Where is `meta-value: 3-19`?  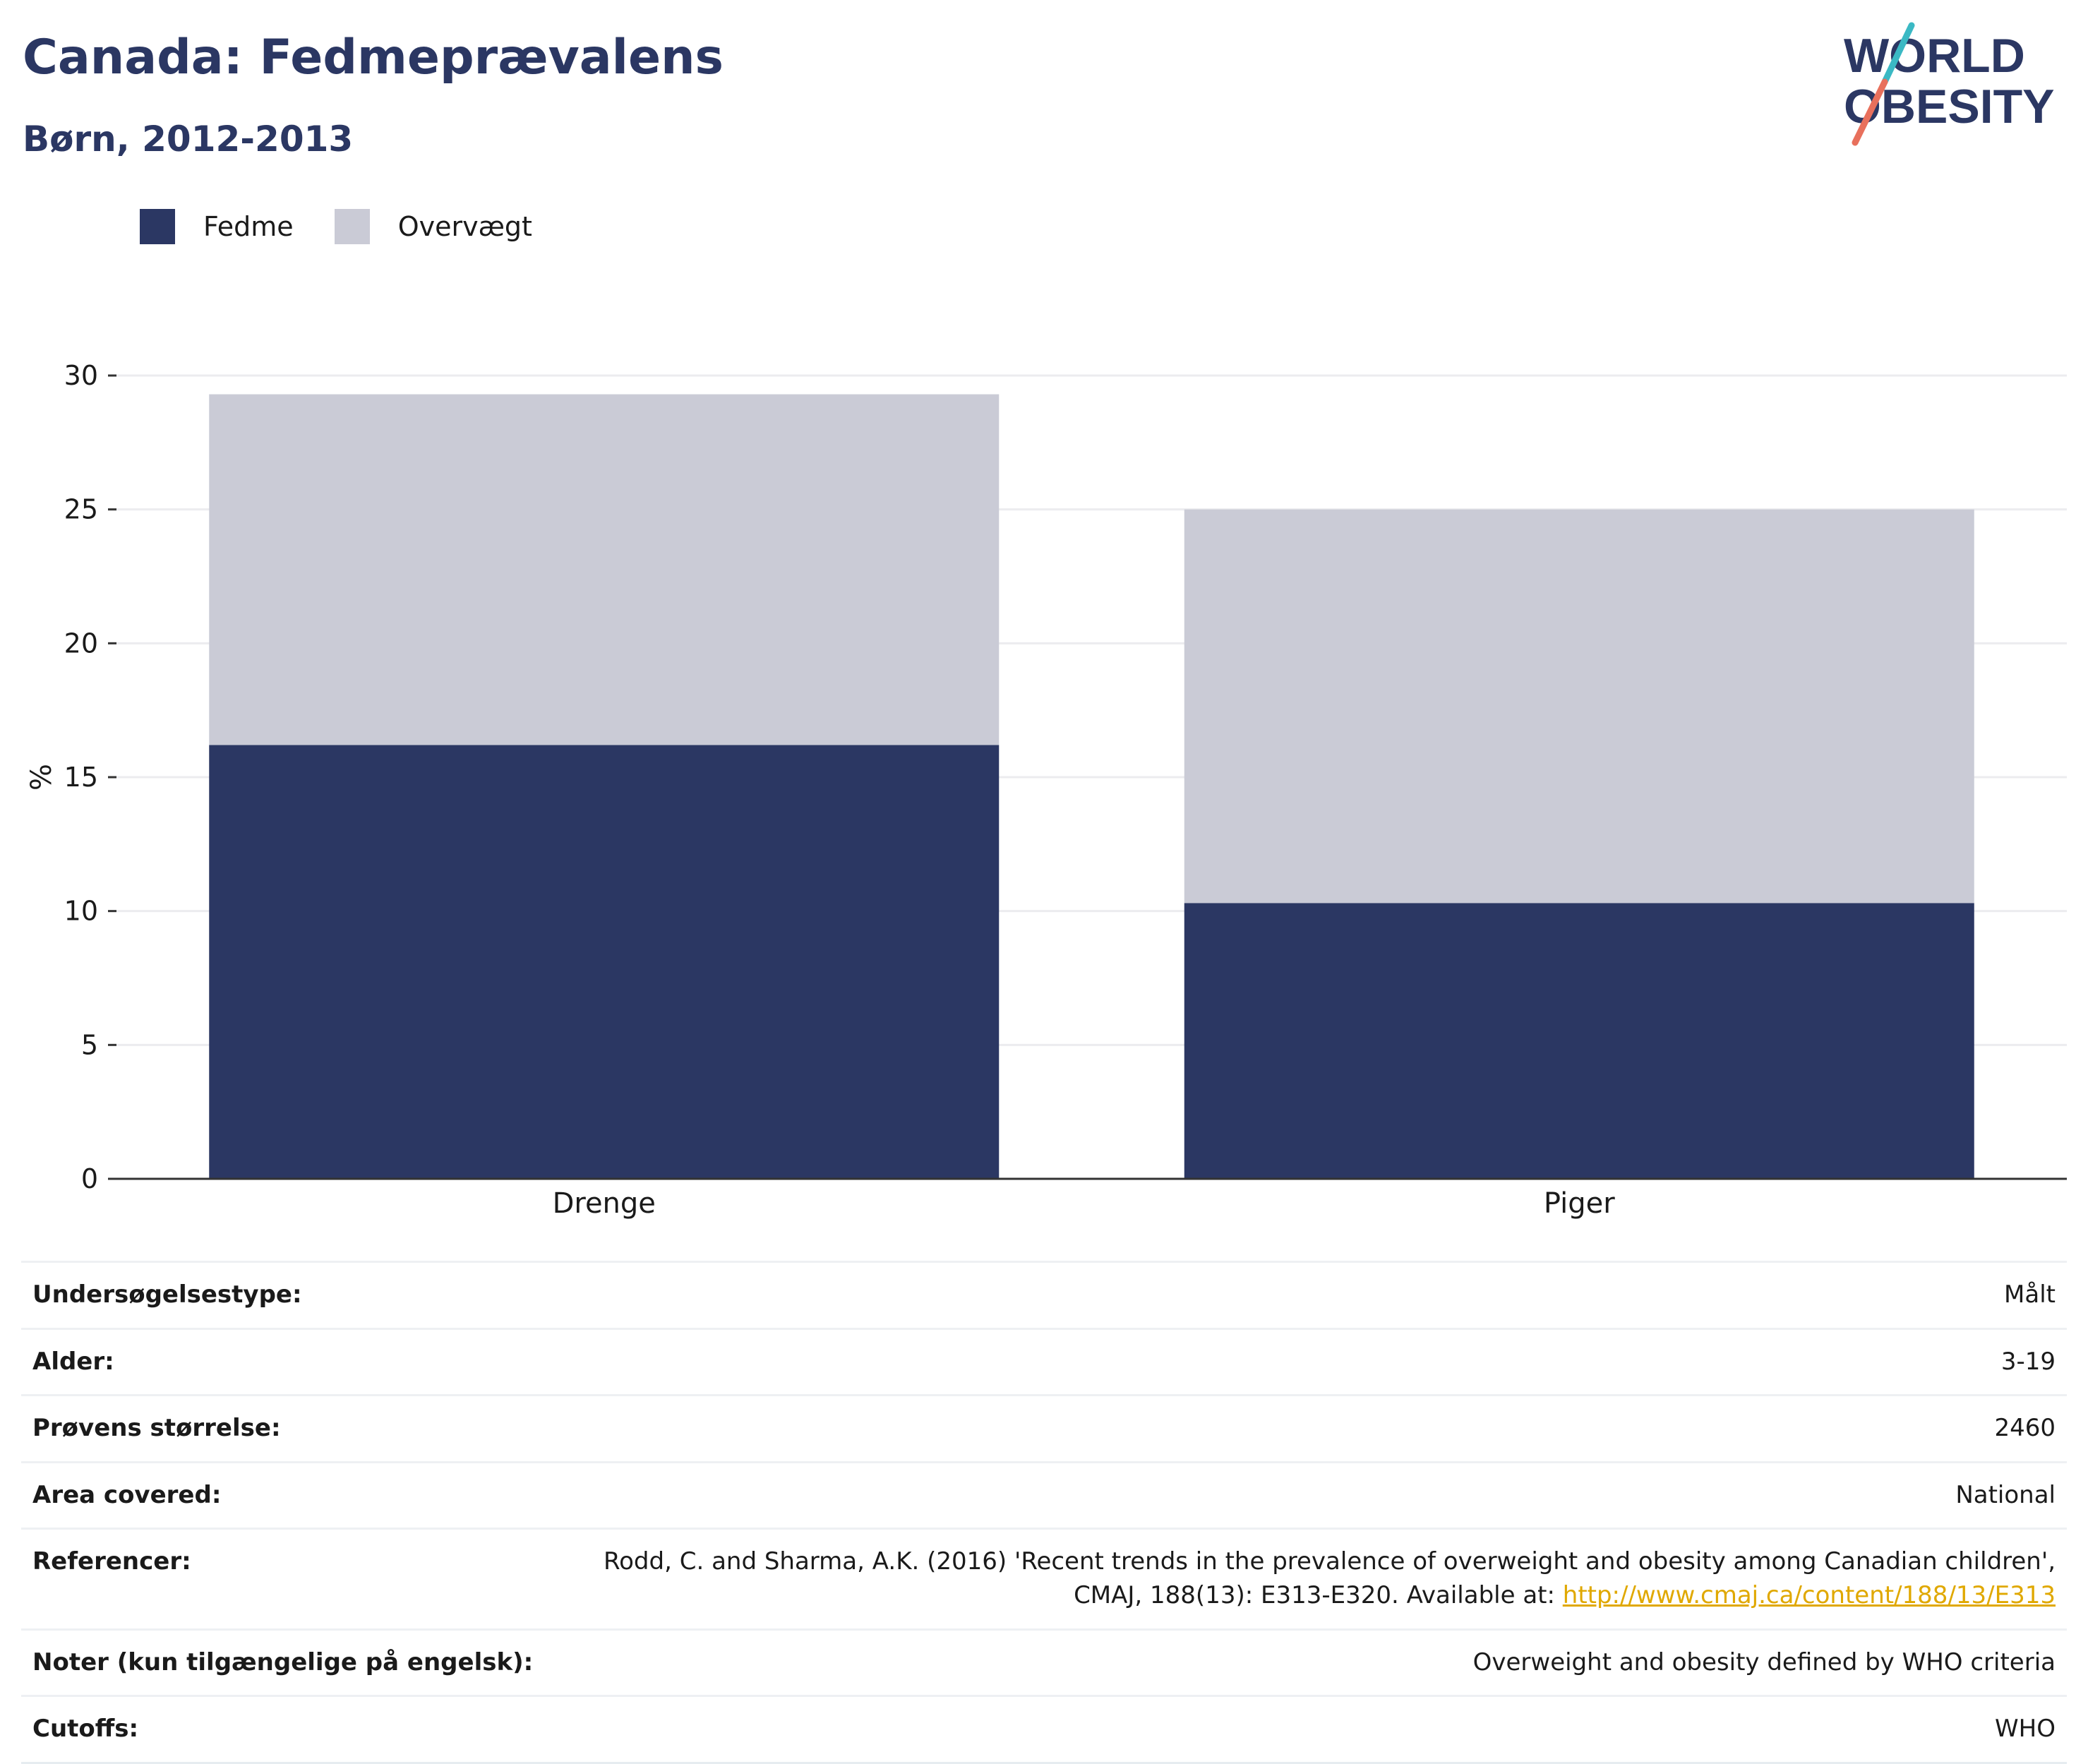
meta-value: 3-19 is located at coordinates (2028, 1362).